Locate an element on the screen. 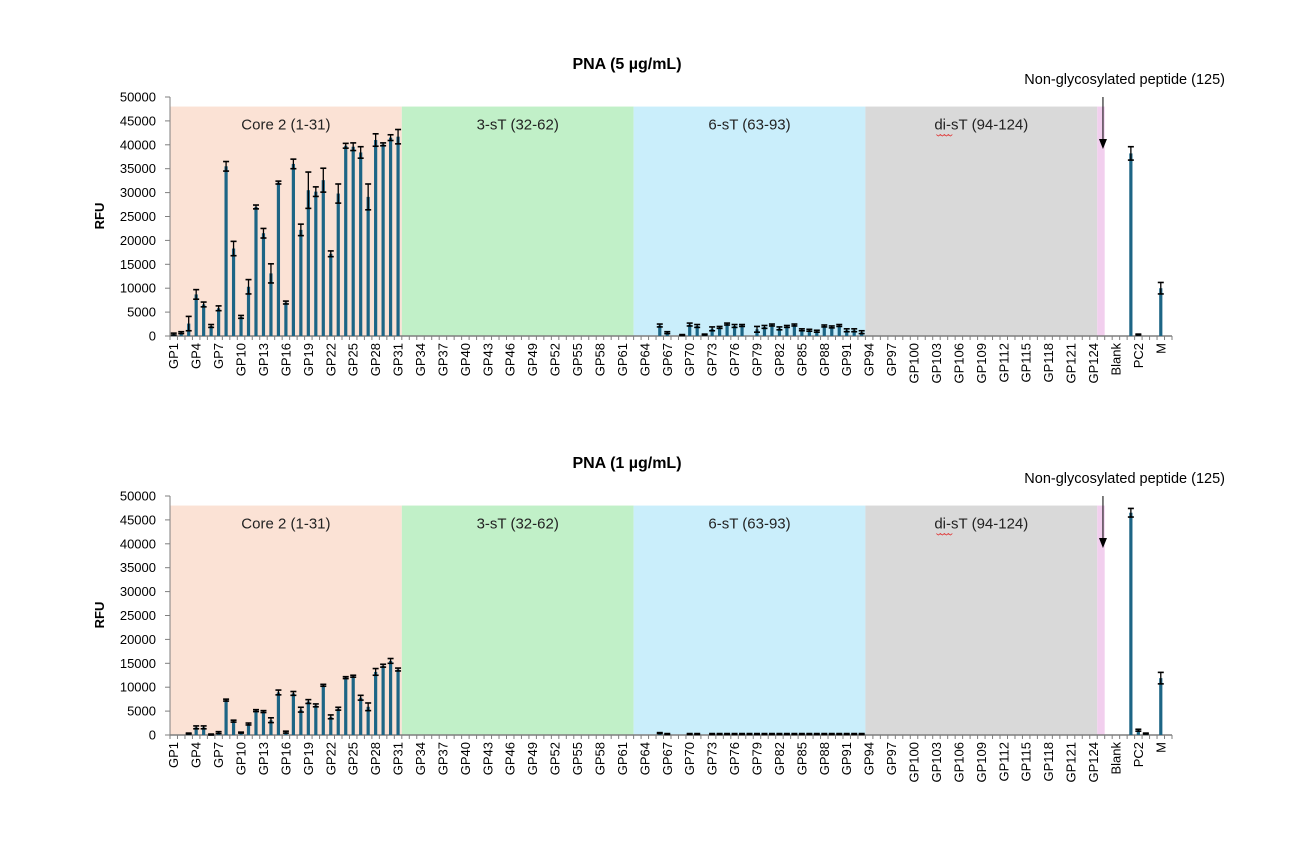 The image size is (1300, 855). y-tick-label: 25000 is located at coordinates (138, 216).